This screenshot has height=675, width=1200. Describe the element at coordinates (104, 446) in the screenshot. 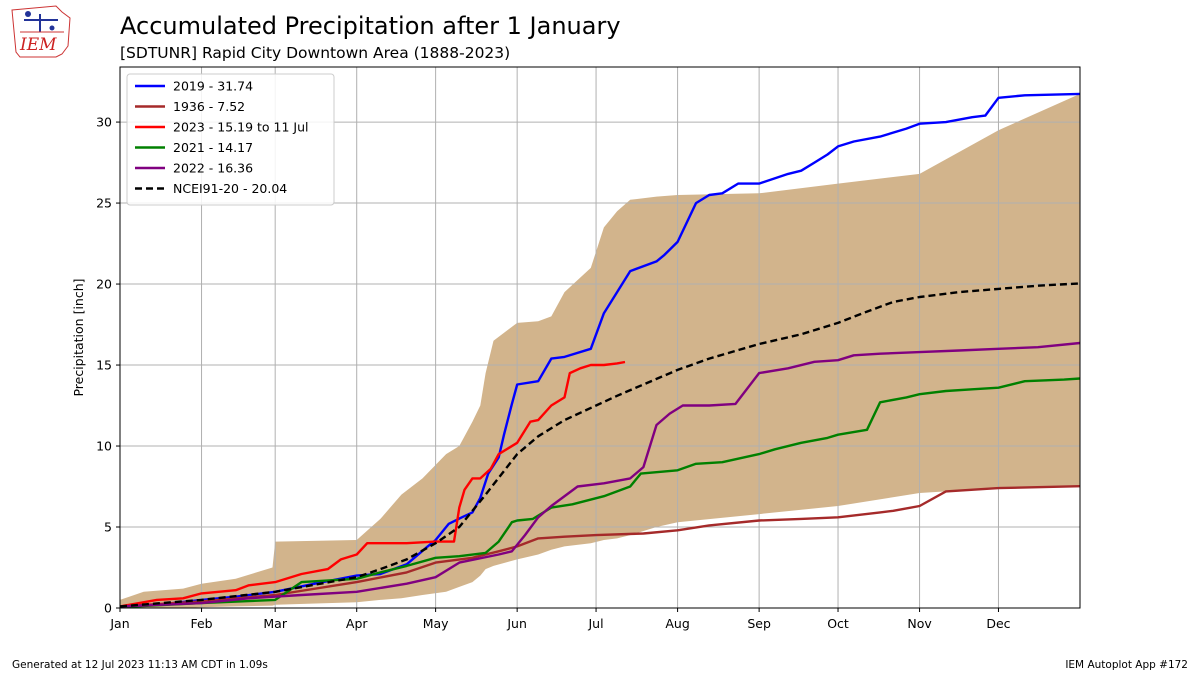

I see `y-tick-label: 10` at that location.